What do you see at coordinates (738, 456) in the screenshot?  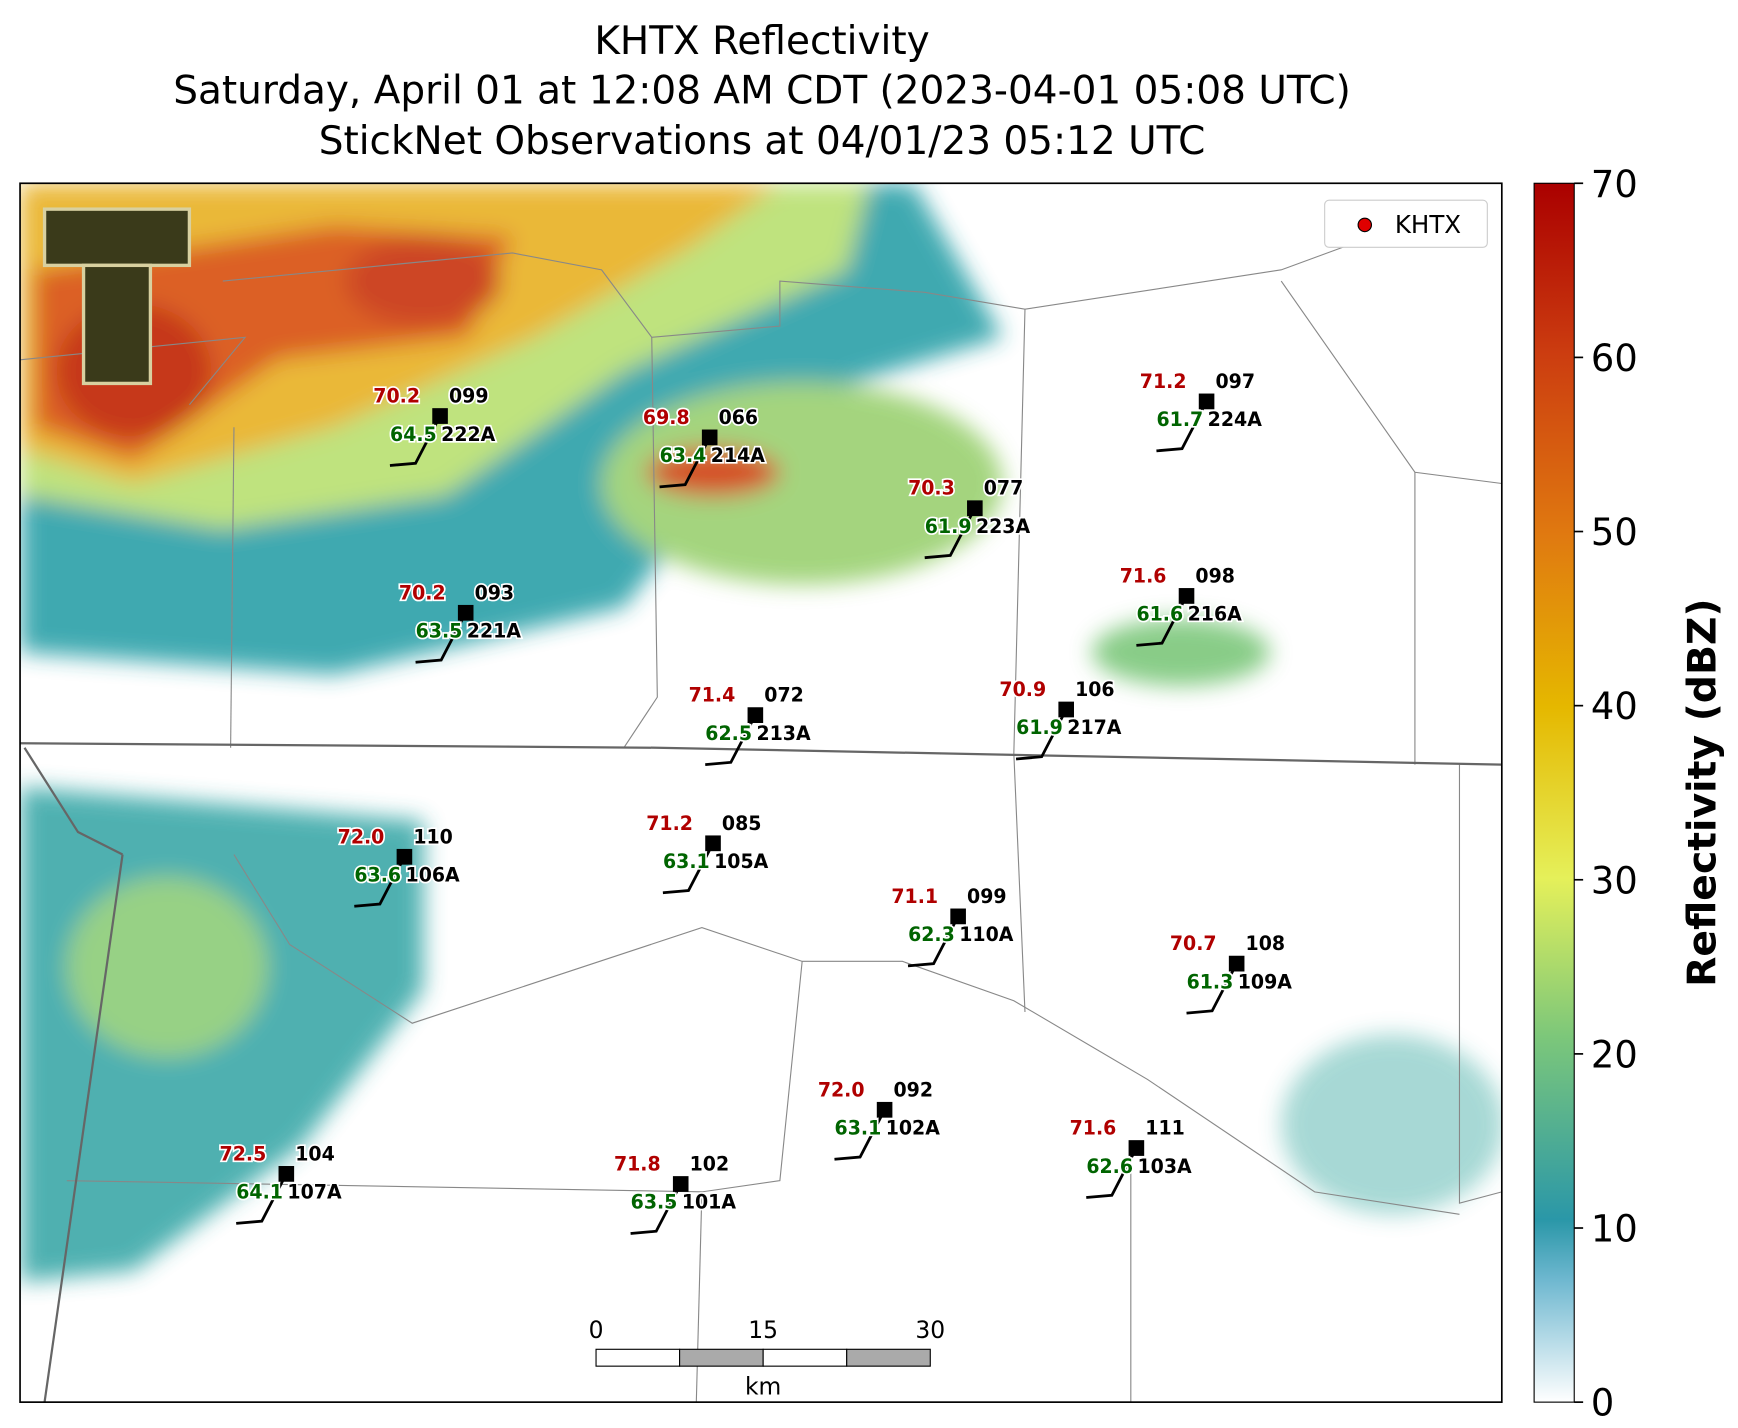 I see `station-id: 214A` at bounding box center [738, 456].